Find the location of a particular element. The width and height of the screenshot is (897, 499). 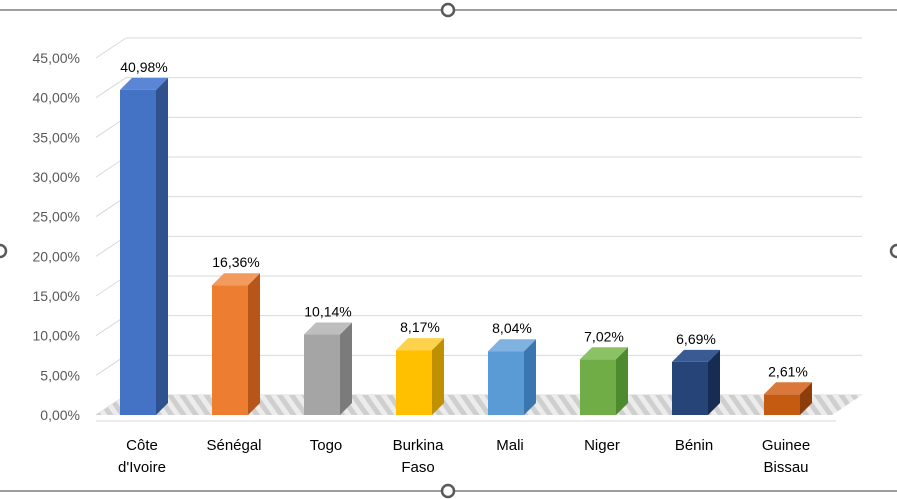

x-tick-label: Togo is located at coordinates (326, 445).